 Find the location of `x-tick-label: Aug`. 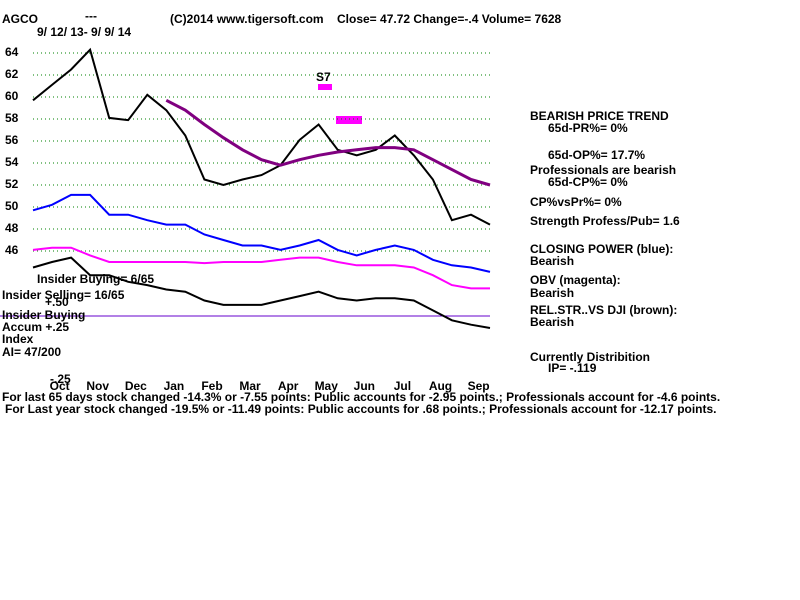

x-tick-label: Aug is located at coordinates (440, 386).